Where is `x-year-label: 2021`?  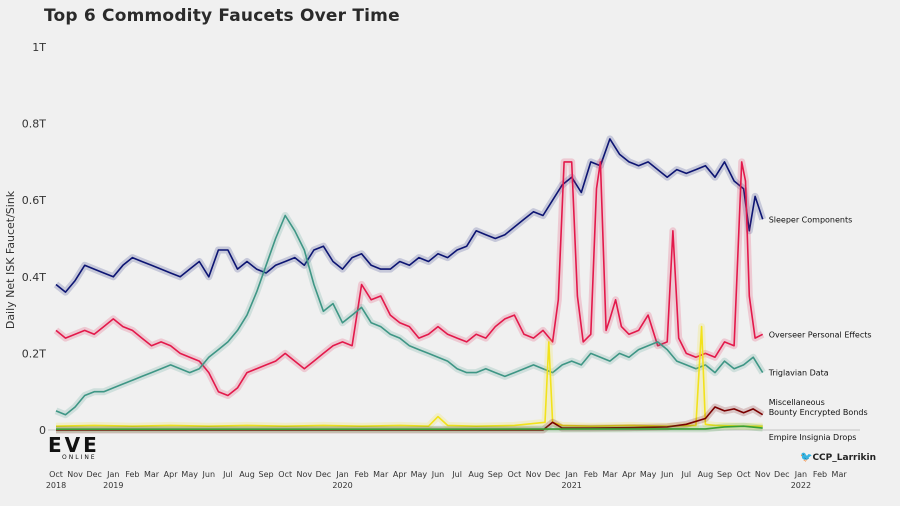 x-year-label: 2021 is located at coordinates (572, 485).